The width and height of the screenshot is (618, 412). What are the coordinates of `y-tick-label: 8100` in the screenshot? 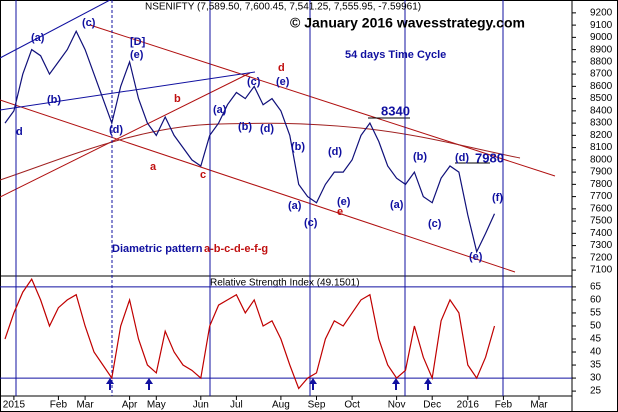 It's located at (601, 147).